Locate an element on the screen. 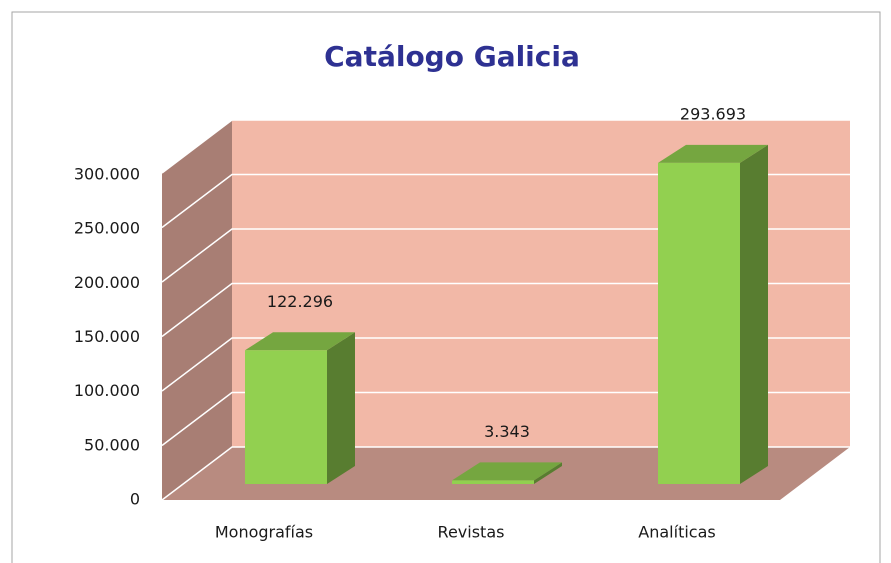 The height and width of the screenshot is (563, 891). y-tick-label: 200.000 is located at coordinates (107, 282).